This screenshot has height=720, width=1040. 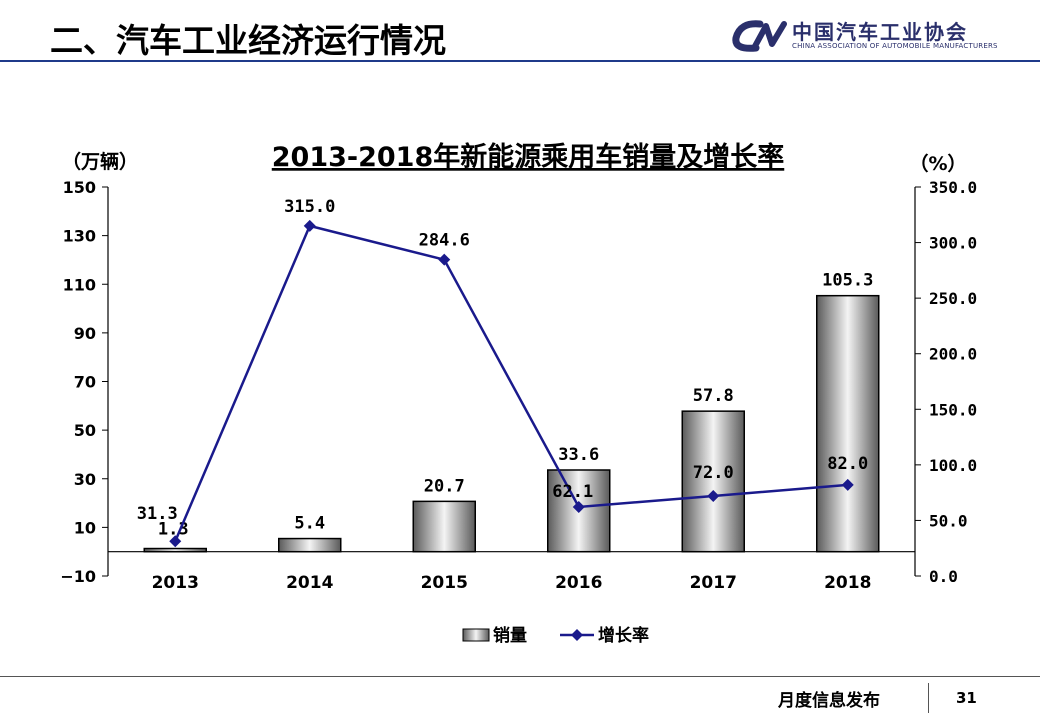 What do you see at coordinates (847, 464) in the screenshot?
I see `growth-rate-label: 82.0` at bounding box center [847, 464].